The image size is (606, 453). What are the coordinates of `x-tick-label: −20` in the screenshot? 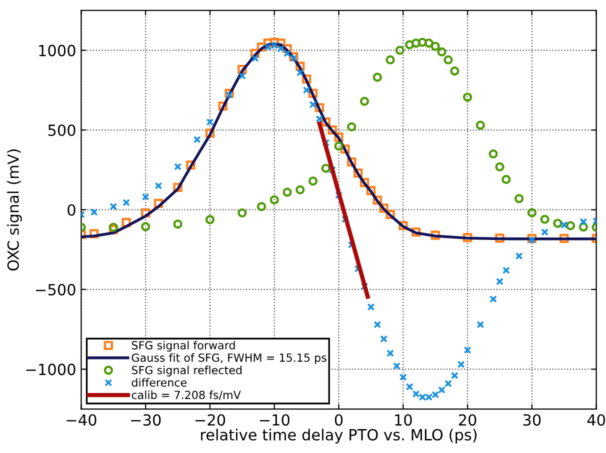 It's located at (210, 420).